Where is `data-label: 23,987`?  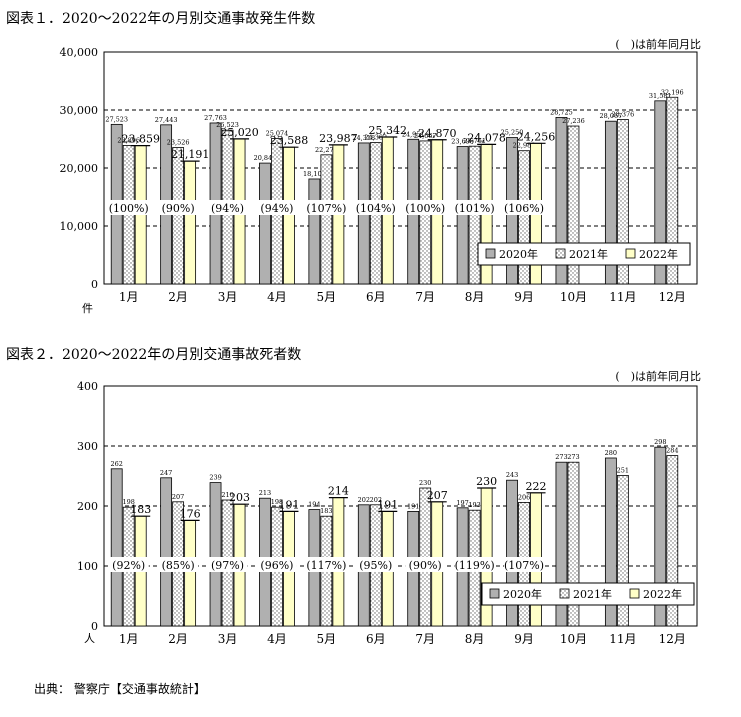
data-label: 23,987 is located at coordinates (338, 138).